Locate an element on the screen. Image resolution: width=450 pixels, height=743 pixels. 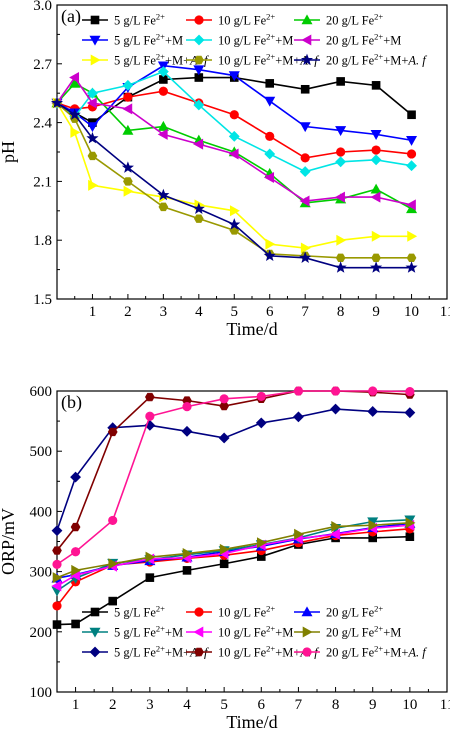
orp-legend-item: 5 g/L Fe2++M+A. f is located at coordinates (145, 652).